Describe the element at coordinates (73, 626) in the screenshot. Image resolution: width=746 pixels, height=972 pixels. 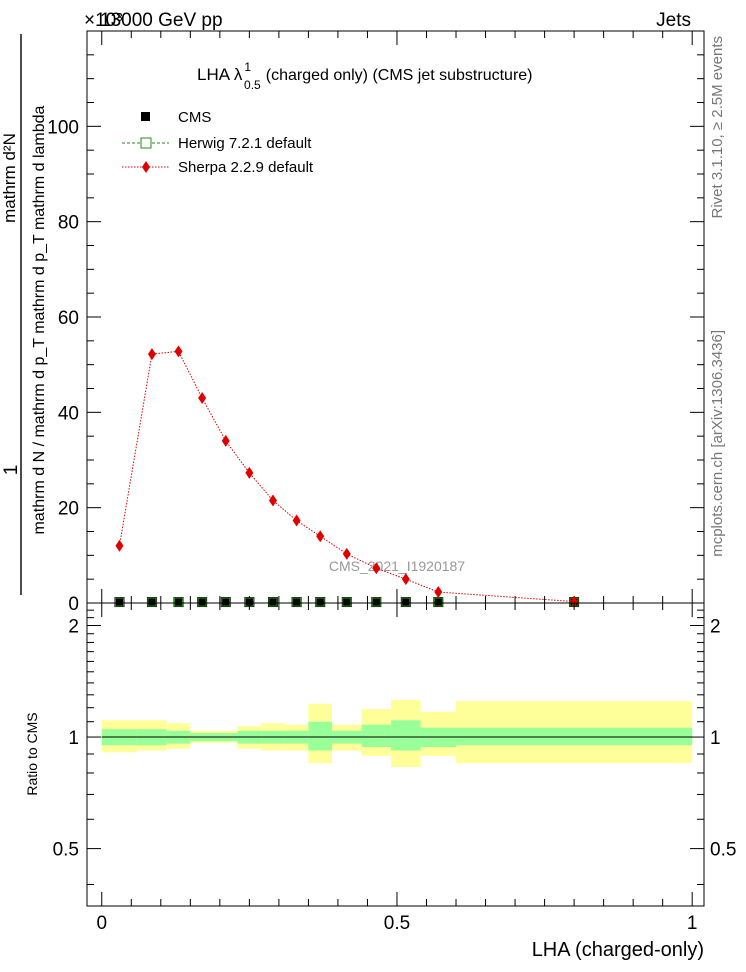
I see `ratio-y-tick-label: 2` at that location.